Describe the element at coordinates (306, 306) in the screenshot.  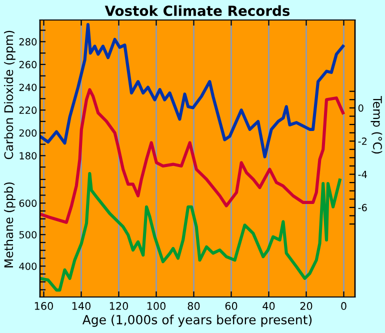
I see `x-tick-label: 20` at that location.